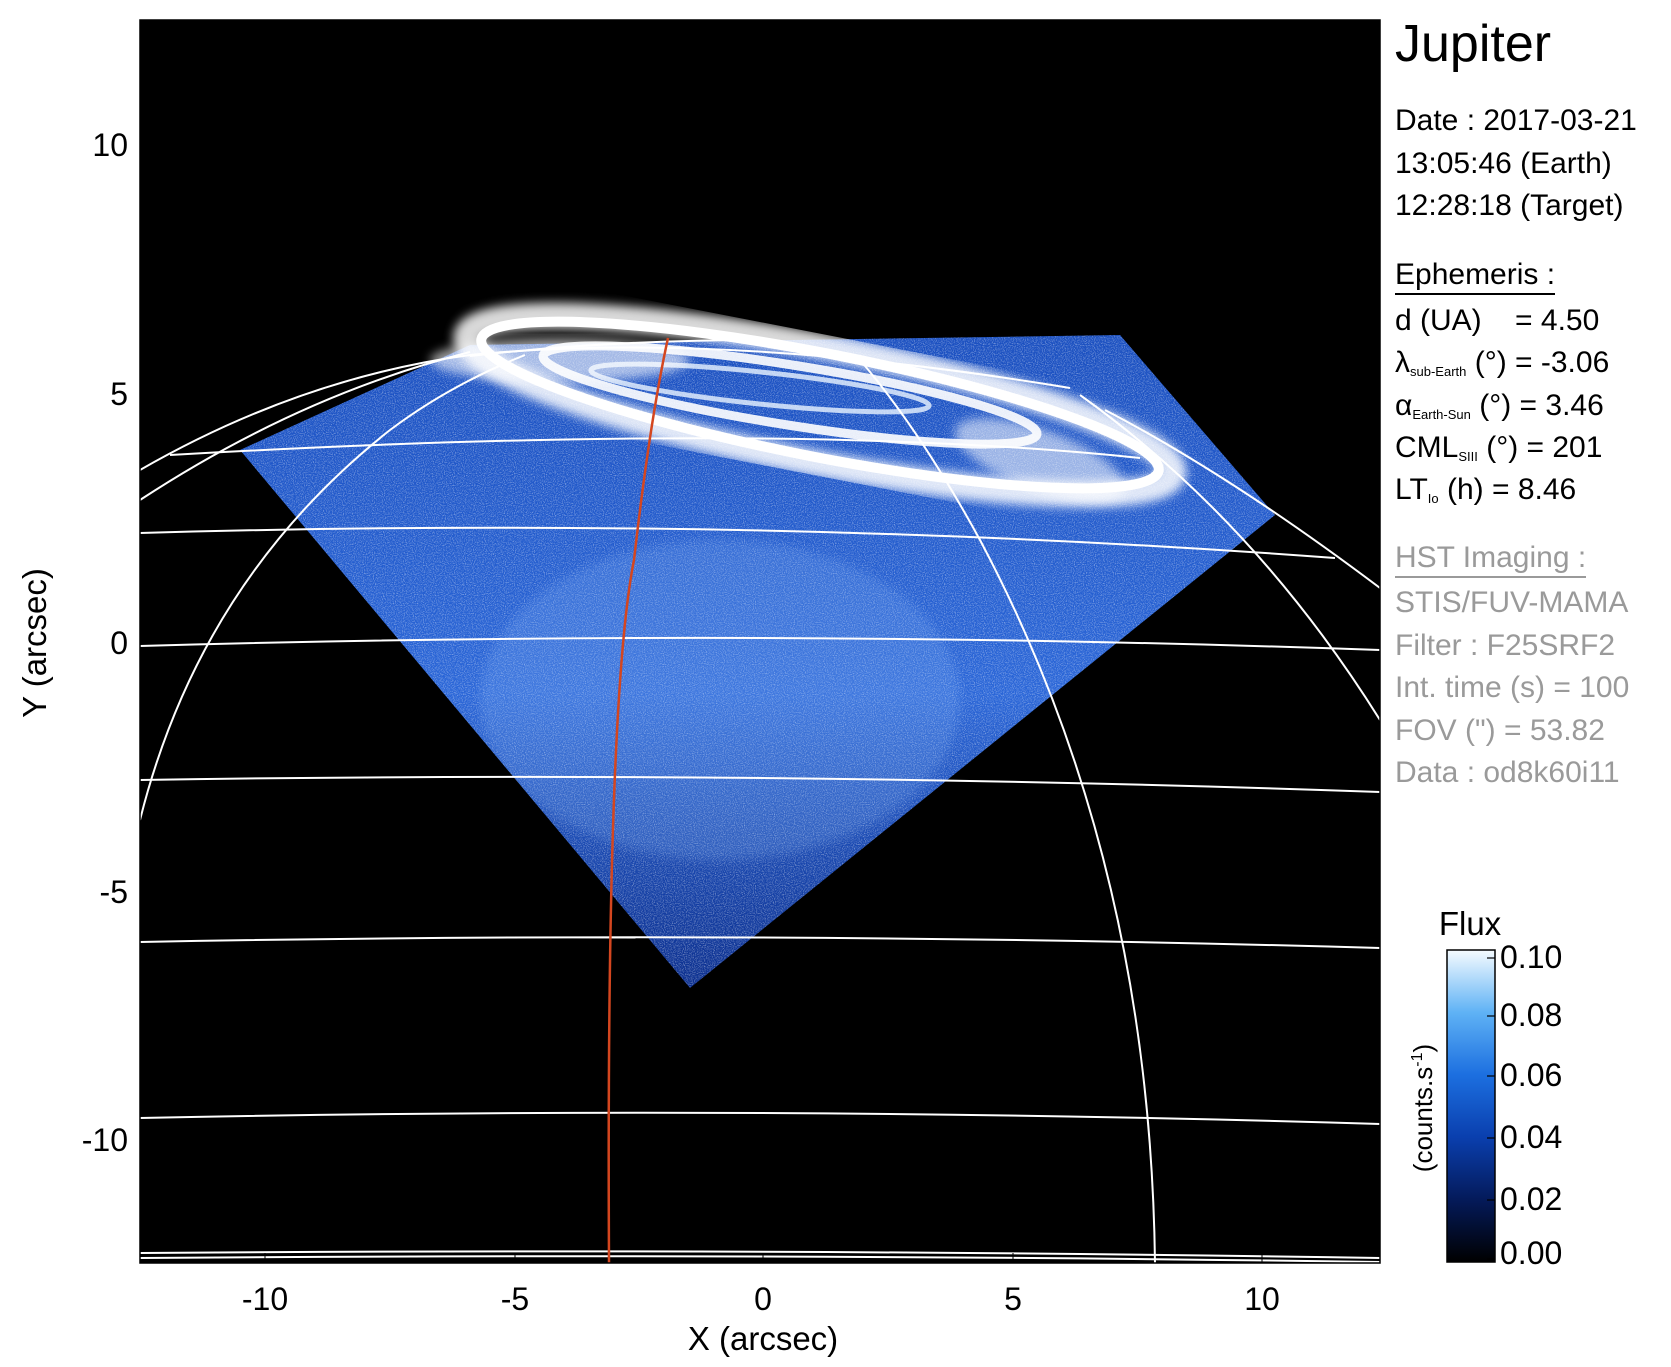 The width and height of the screenshot is (1671, 1367). I want to click on colorbar-tick: 0.08, so click(1531, 1015).